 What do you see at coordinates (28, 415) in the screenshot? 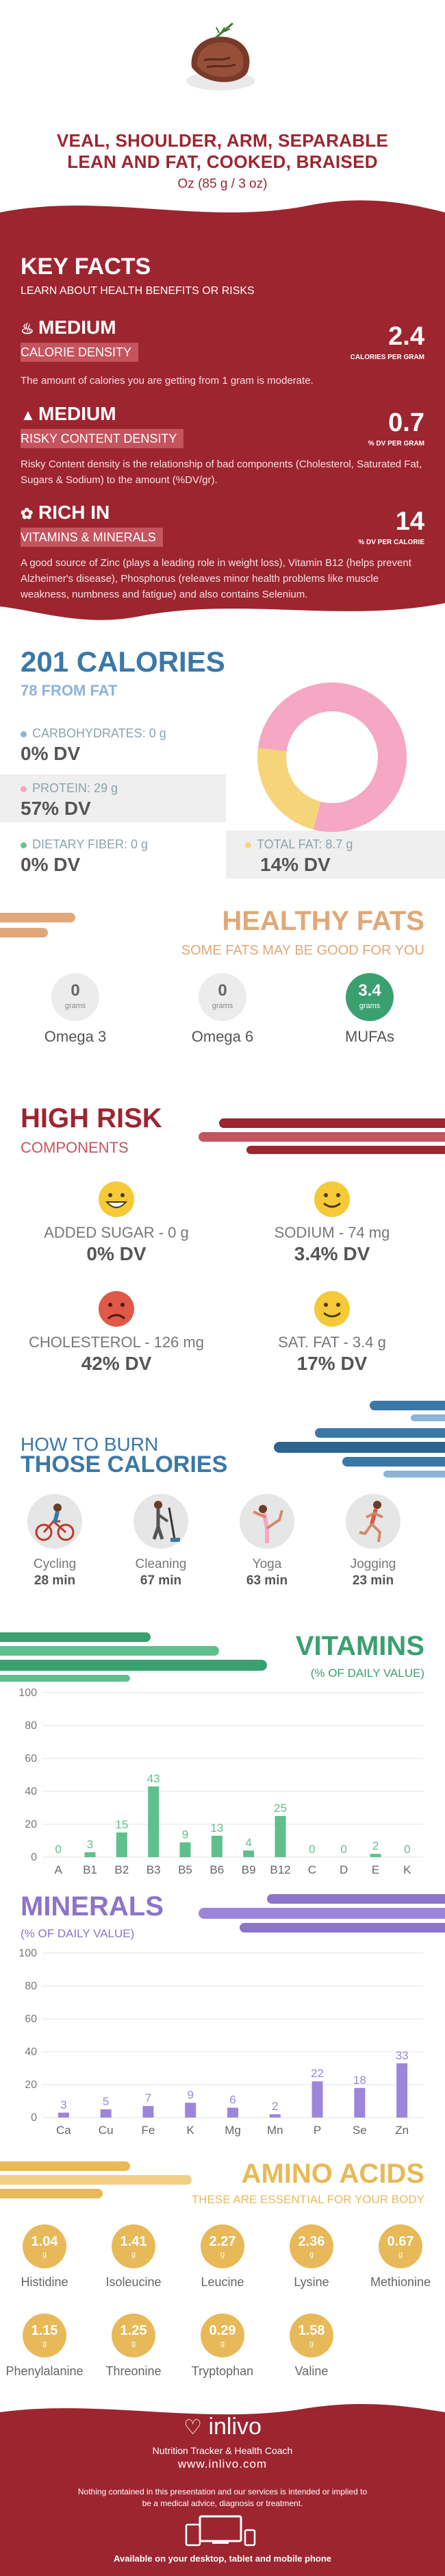
I see `warning-icon: ▲` at bounding box center [28, 415].